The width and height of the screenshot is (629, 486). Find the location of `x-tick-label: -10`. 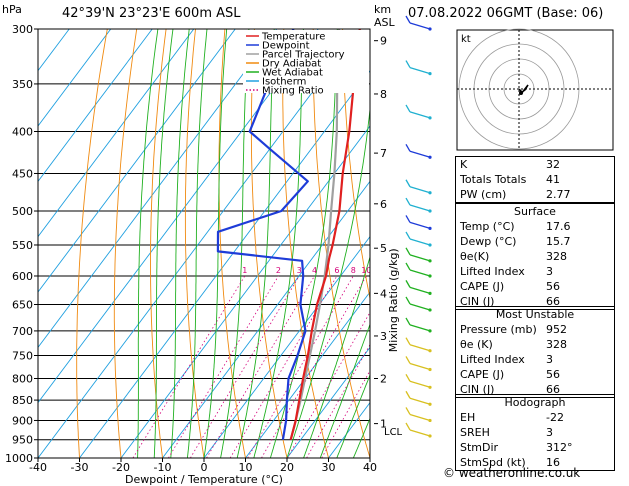

x-tick-label: -10 is located at coordinates (163, 467).